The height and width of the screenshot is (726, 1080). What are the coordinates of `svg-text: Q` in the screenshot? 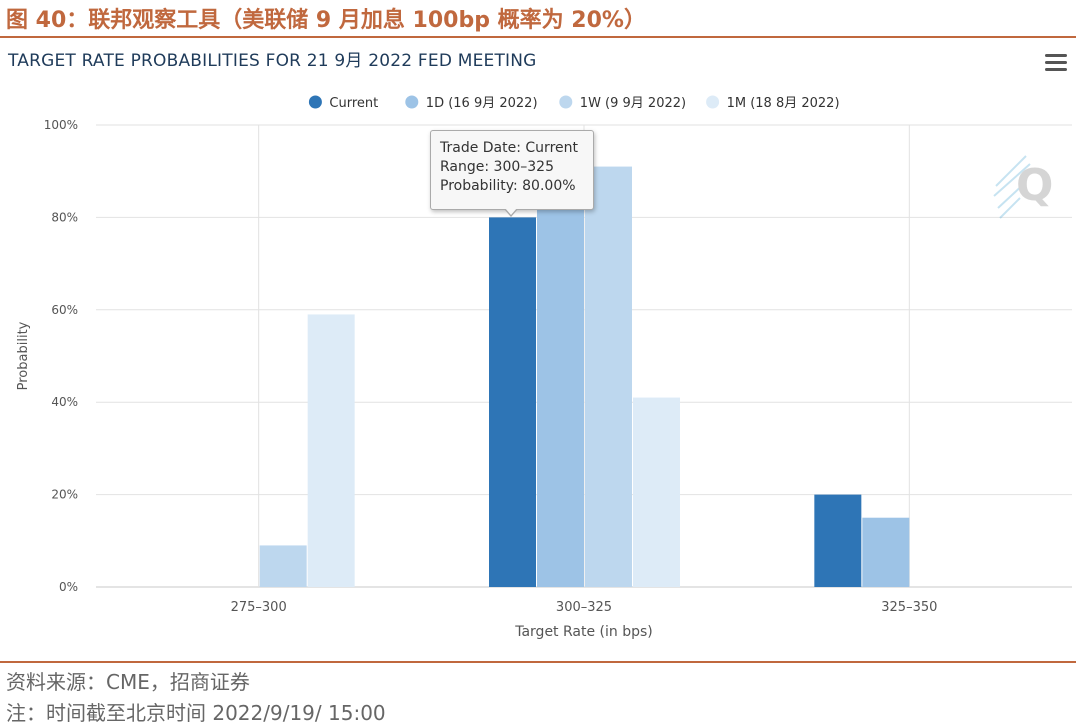 It's located at (1034, 185).